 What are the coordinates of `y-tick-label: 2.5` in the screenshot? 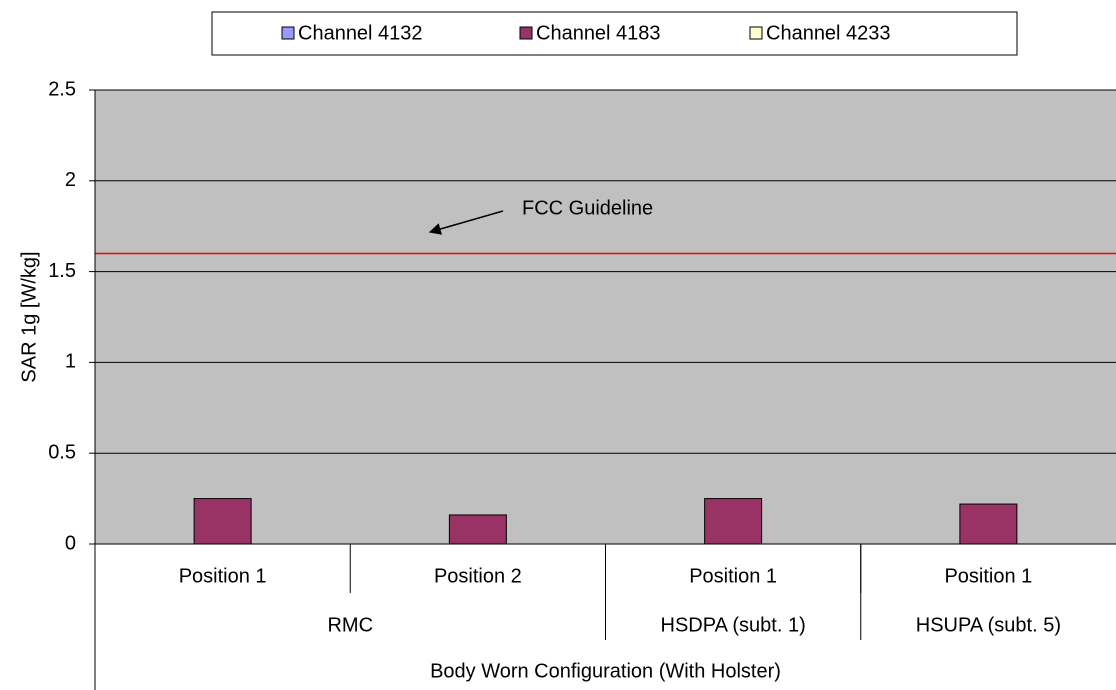 It's located at (62, 89).